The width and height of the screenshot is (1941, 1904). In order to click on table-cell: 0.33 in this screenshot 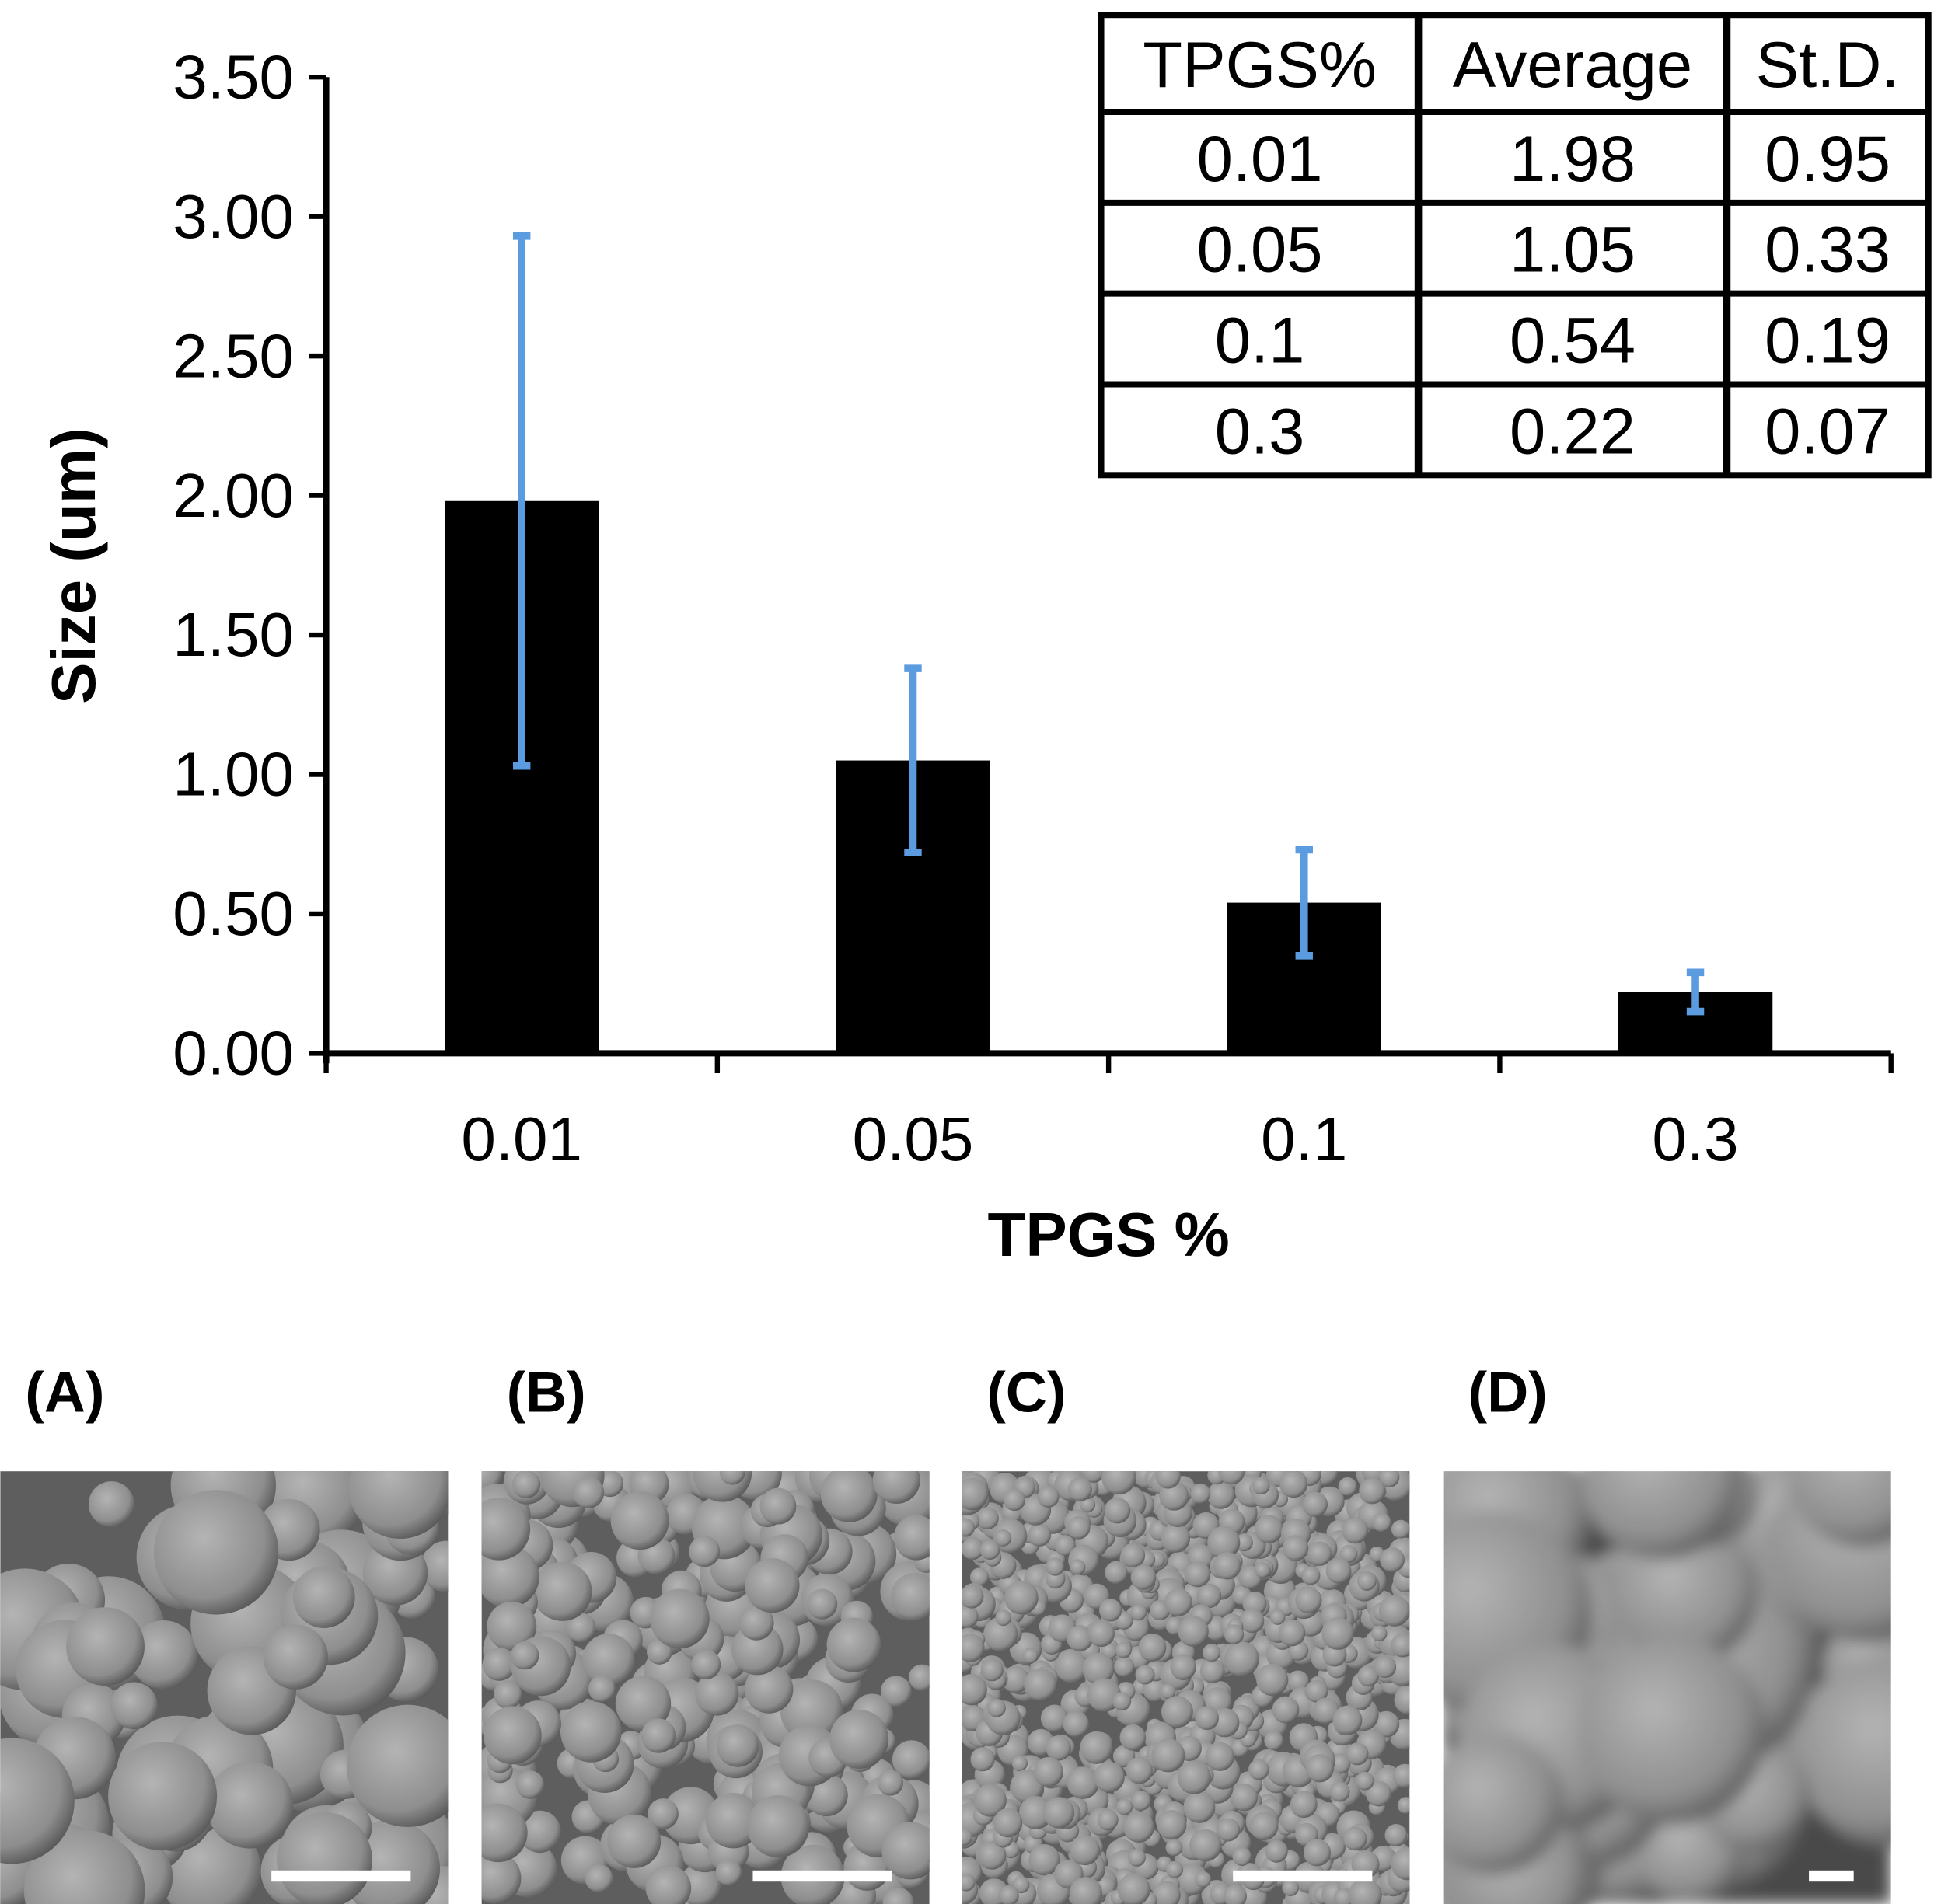, I will do `click(1827, 250)`.